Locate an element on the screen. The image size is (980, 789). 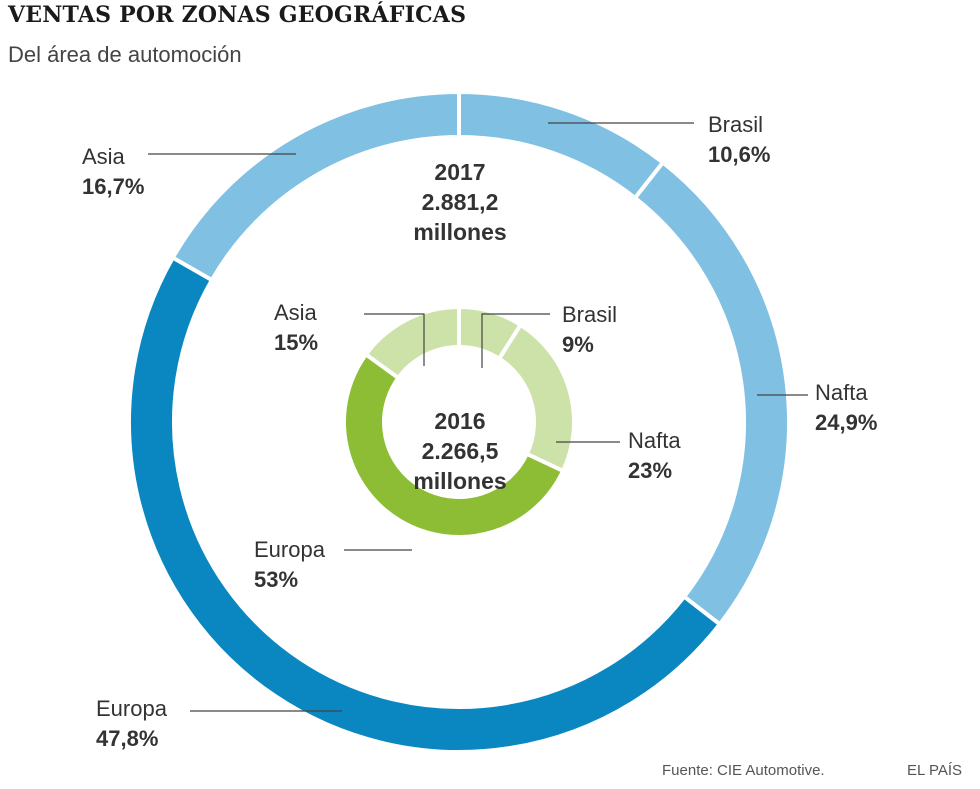
chart-title: VENTAS POR ZONAS GEOGRÁFICAS is located at coordinates (237, 15).